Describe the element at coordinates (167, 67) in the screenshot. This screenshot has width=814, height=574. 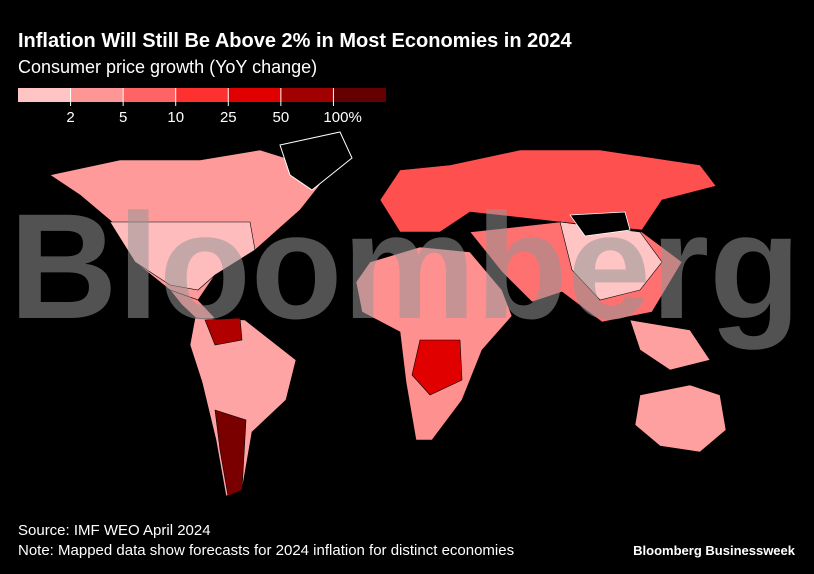
I see `subtitle: Consumer price growth (YoY change)` at that location.